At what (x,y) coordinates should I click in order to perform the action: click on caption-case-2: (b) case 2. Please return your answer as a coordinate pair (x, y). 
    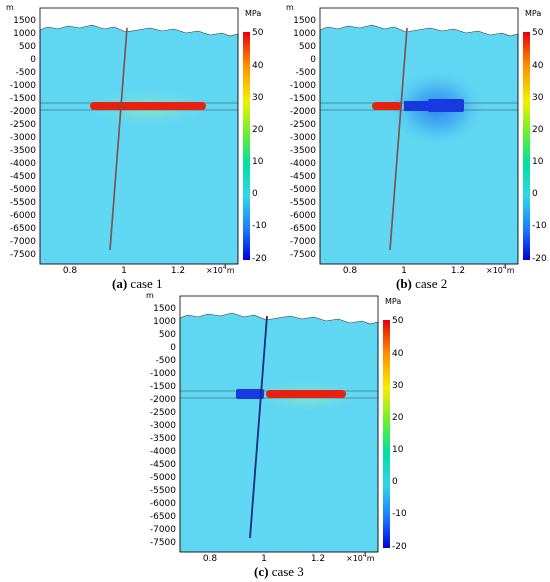
    Looking at the image, I should click on (422, 283).